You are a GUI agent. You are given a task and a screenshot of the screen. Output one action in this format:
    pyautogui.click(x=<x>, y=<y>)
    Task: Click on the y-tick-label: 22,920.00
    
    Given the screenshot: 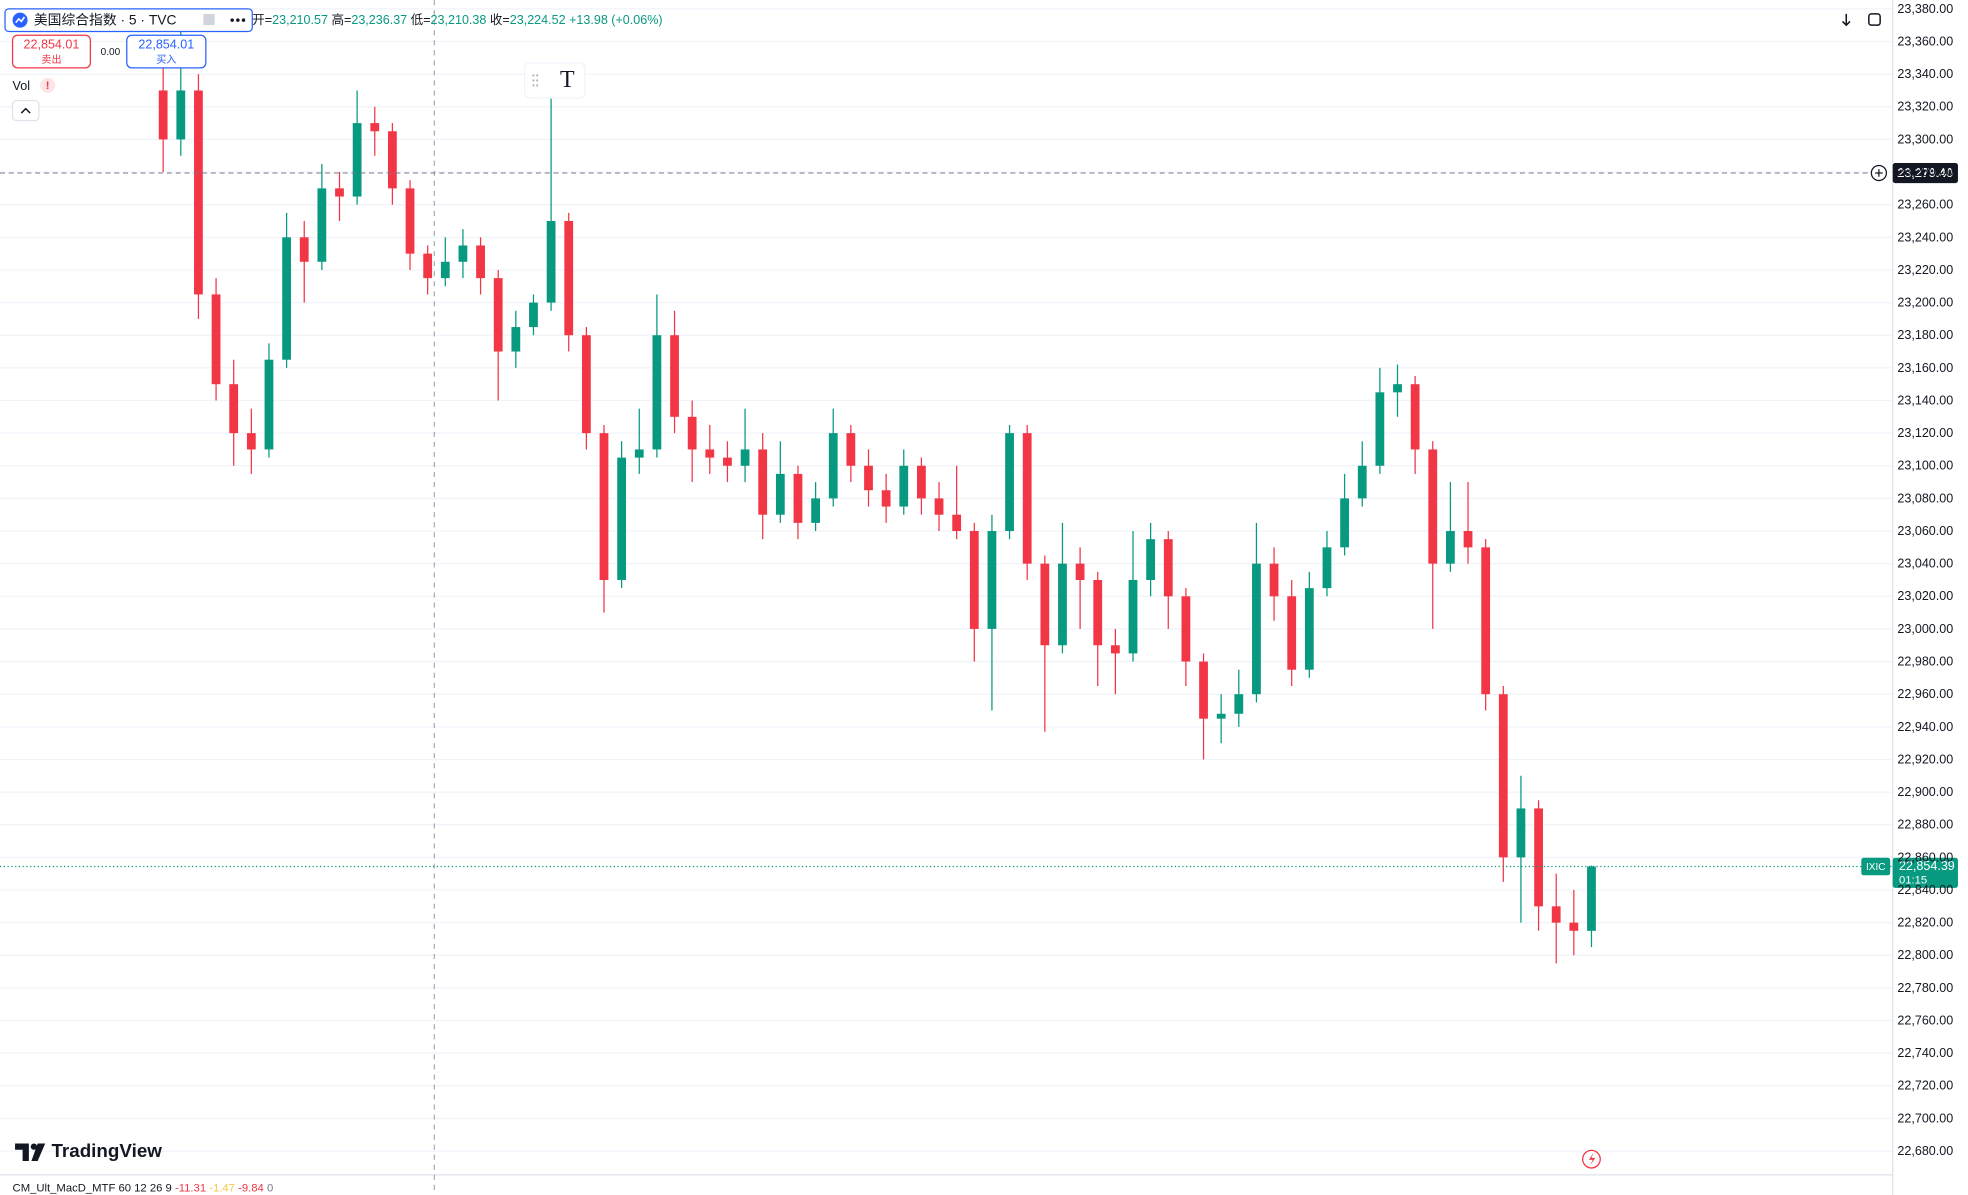 What is the action you would take?
    pyautogui.click(x=1925, y=759)
    